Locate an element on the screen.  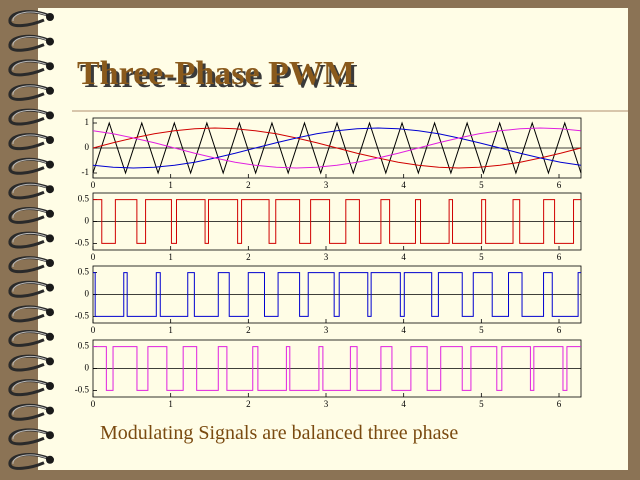
y-tick-label: -1 is located at coordinates (86, 172).